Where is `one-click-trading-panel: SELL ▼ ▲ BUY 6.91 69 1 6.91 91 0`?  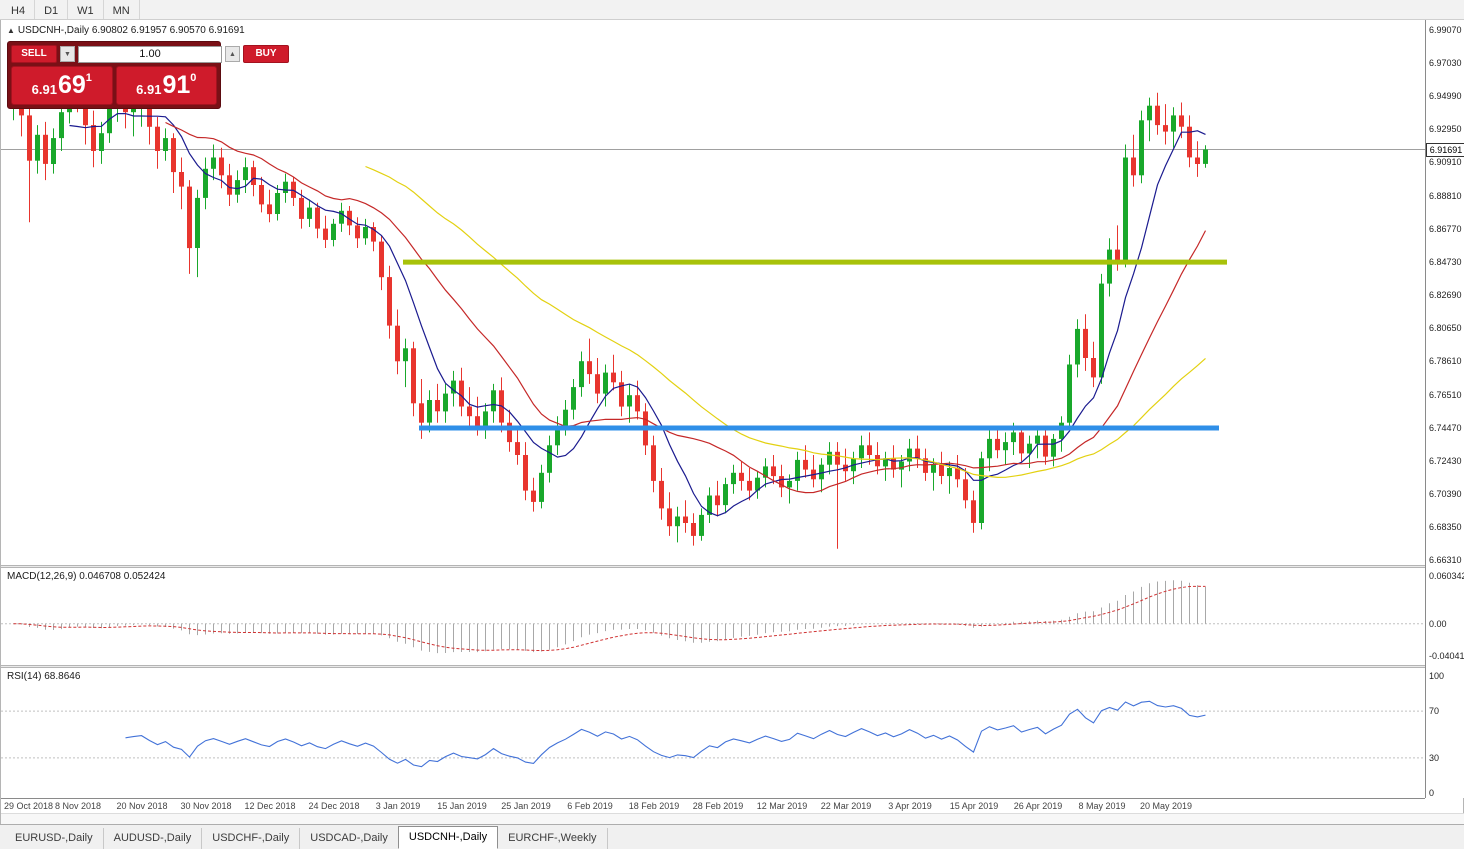 one-click-trading-panel: SELL ▼ ▲ BUY 6.91 69 1 6.91 91 0 is located at coordinates (148, 75).